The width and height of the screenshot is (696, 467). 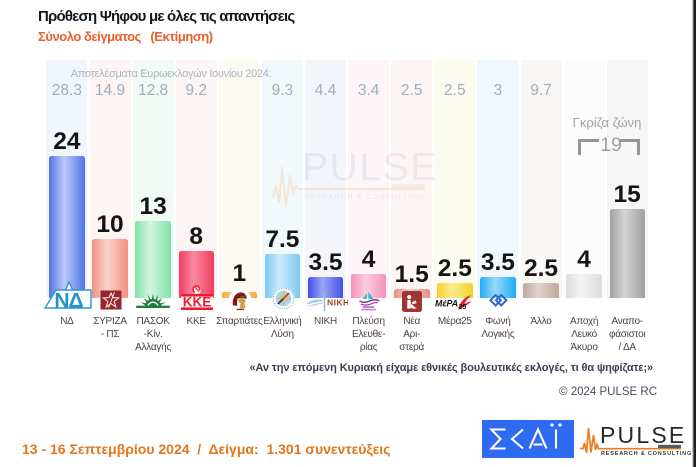 I want to click on svg-text: ΝΔ, so click(x=68, y=301).